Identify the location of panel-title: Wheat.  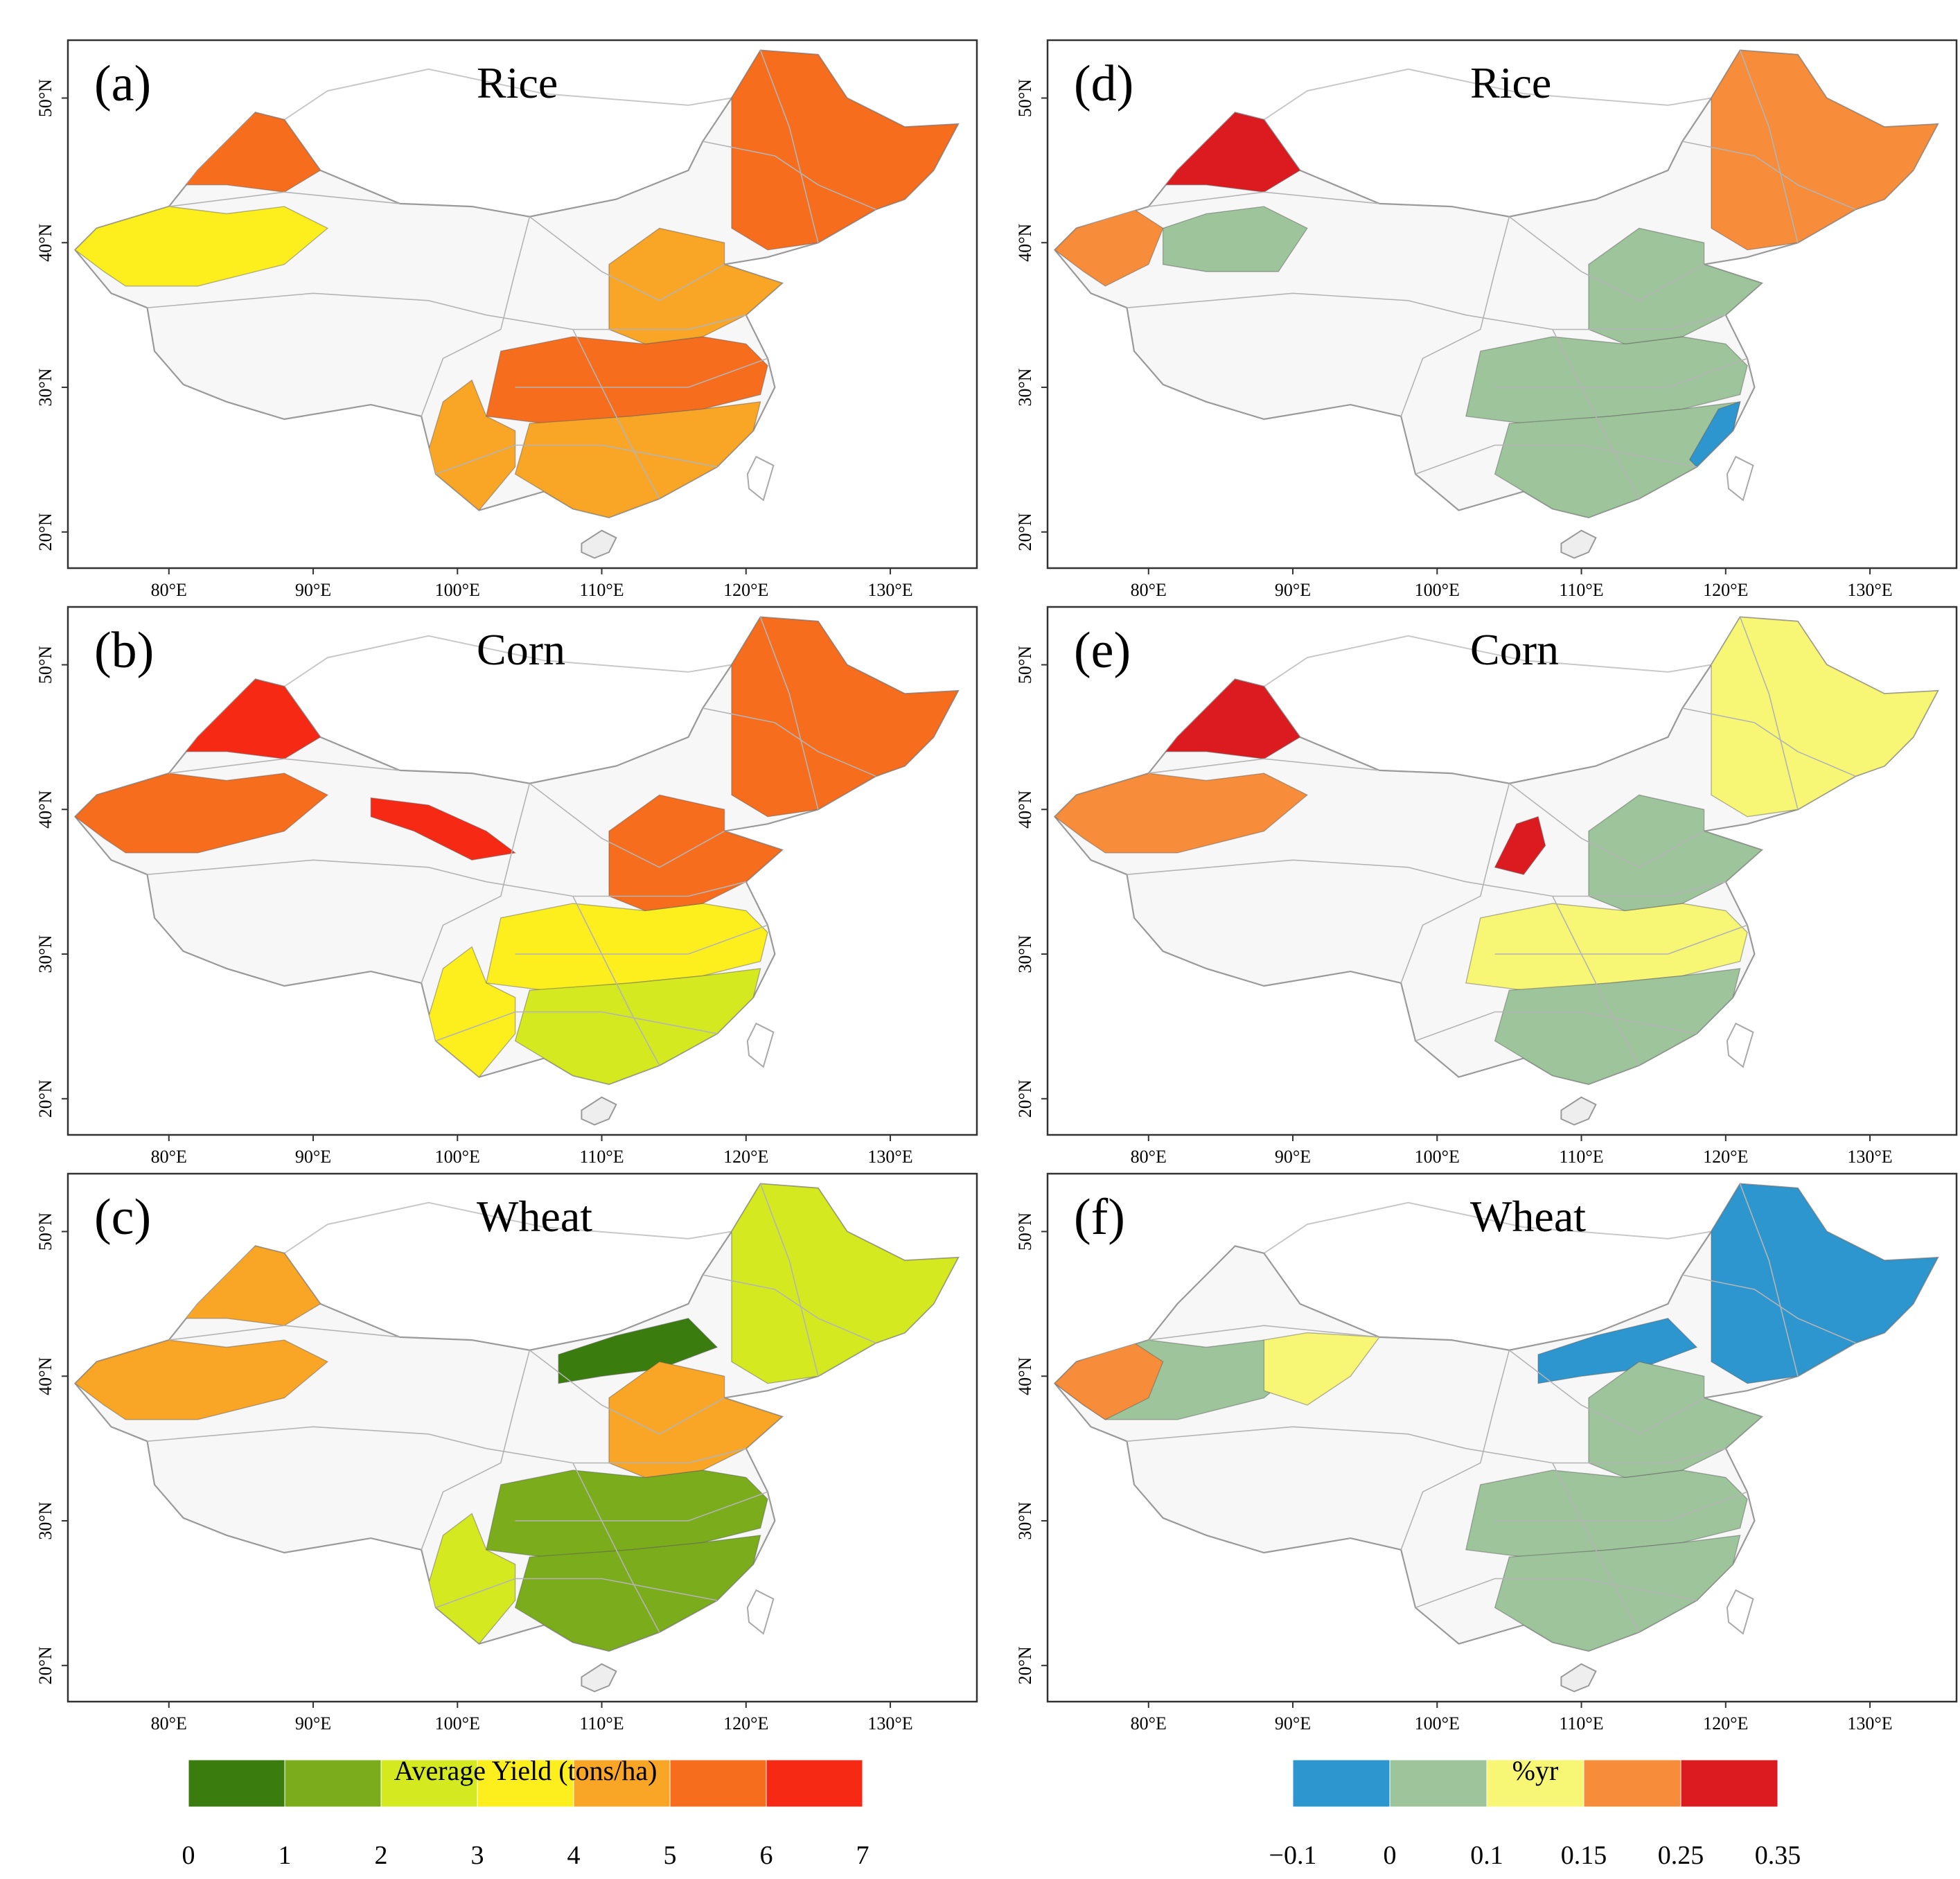
(534, 1216).